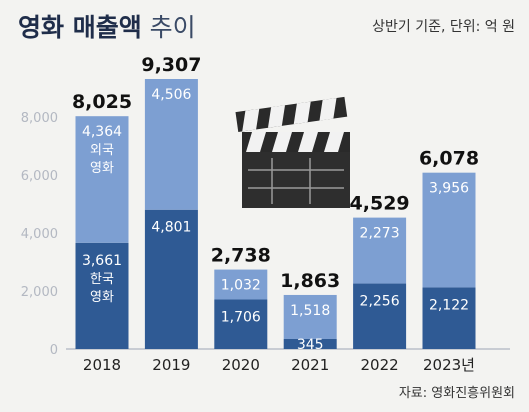 Image resolution: width=529 pixels, height=412 pixels. Describe the element at coordinates (54, 350) in the screenshot. I see `y-tick-label: 0` at that location.